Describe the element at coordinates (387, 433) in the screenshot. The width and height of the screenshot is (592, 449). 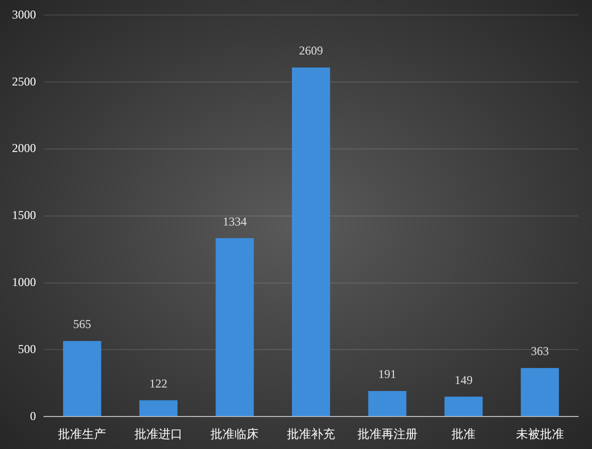
I see `x-tick-label: 批准再注册` at that location.